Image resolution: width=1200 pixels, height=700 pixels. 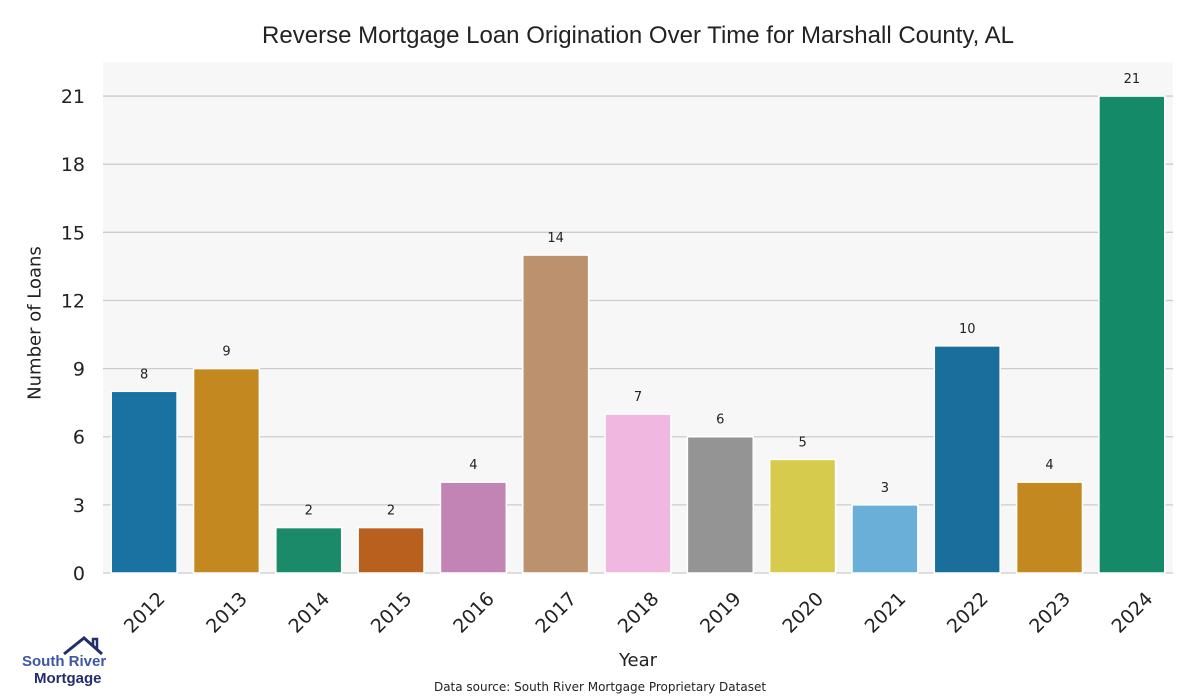 I want to click on data-label-2022: 10, so click(x=967, y=329).